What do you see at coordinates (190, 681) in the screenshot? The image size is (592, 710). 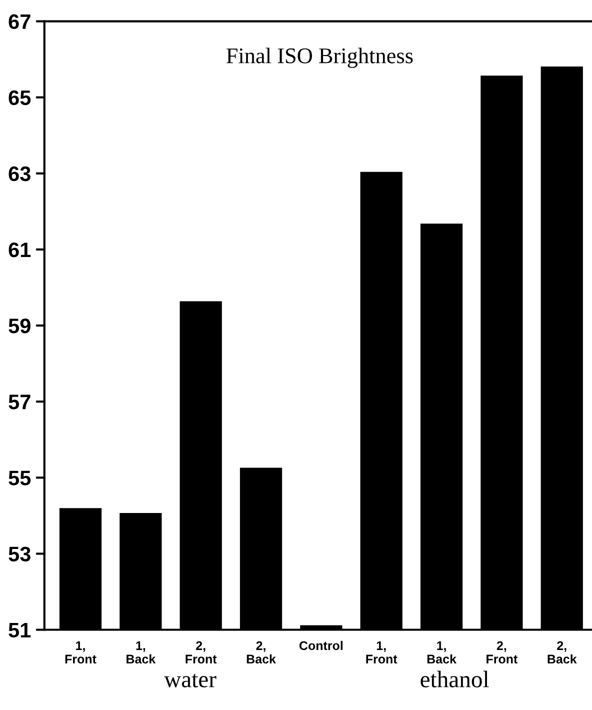 I see `text: water` at bounding box center [190, 681].